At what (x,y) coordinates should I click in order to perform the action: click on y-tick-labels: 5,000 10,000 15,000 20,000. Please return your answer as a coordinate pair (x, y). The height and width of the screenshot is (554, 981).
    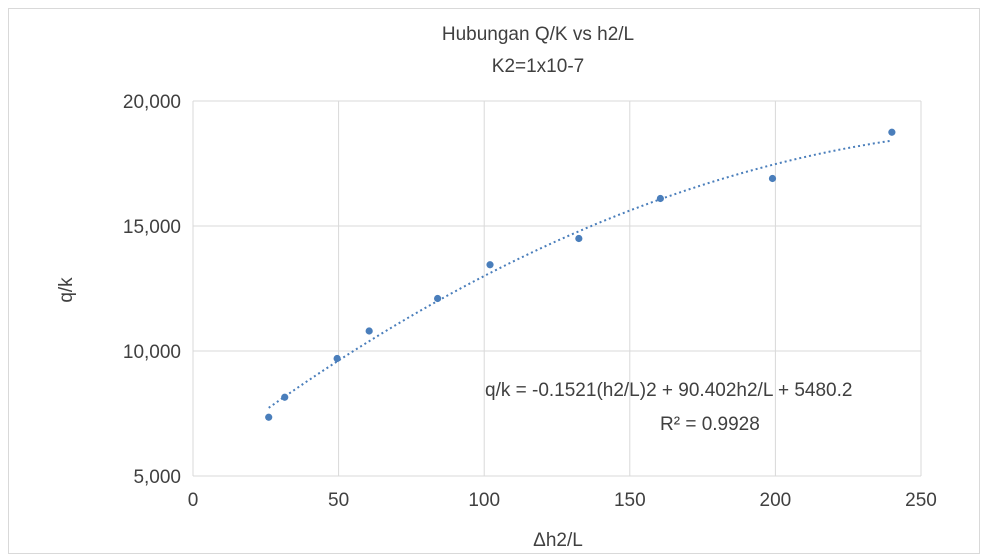
    Looking at the image, I should click on (152, 290).